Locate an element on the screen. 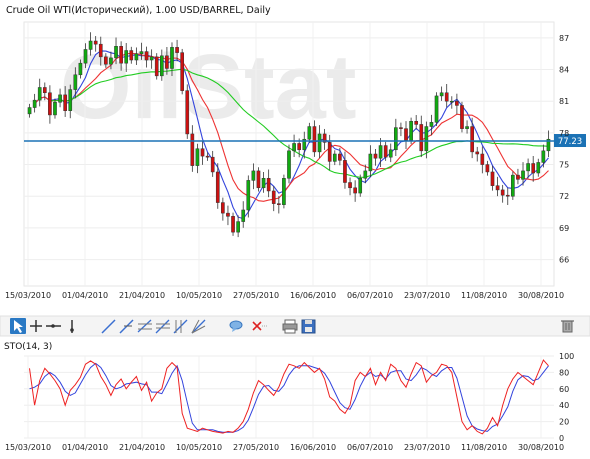 Image resolution: width=590 pixels, height=459 pixels. delete-icon is located at coordinates (260, 326).